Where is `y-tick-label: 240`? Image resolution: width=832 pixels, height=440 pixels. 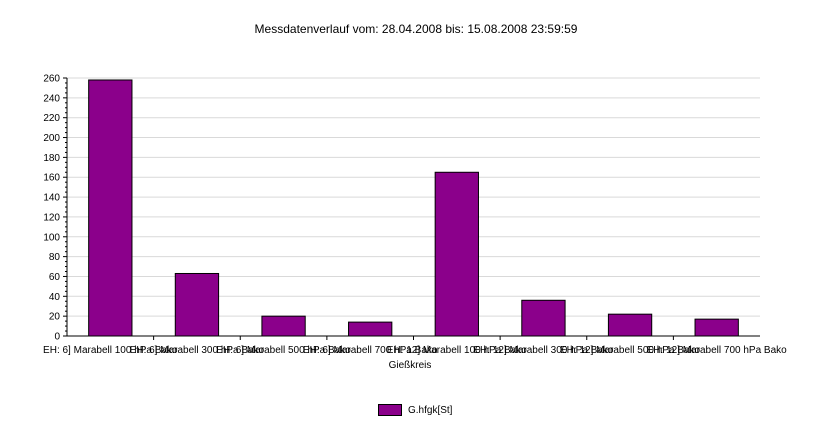
y-tick-label: 240 is located at coordinates (51, 98).